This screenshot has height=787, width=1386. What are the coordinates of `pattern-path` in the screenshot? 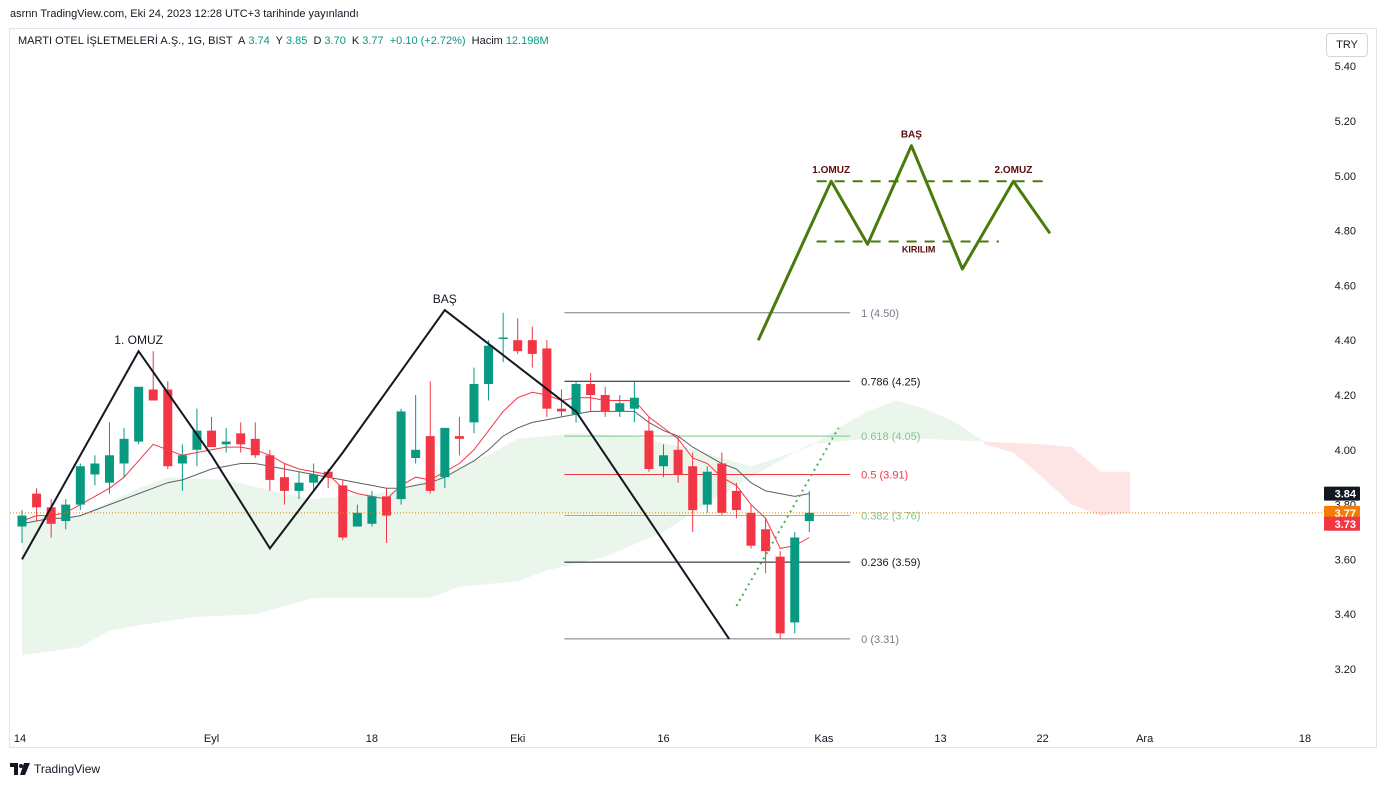 It's located at (904, 242).